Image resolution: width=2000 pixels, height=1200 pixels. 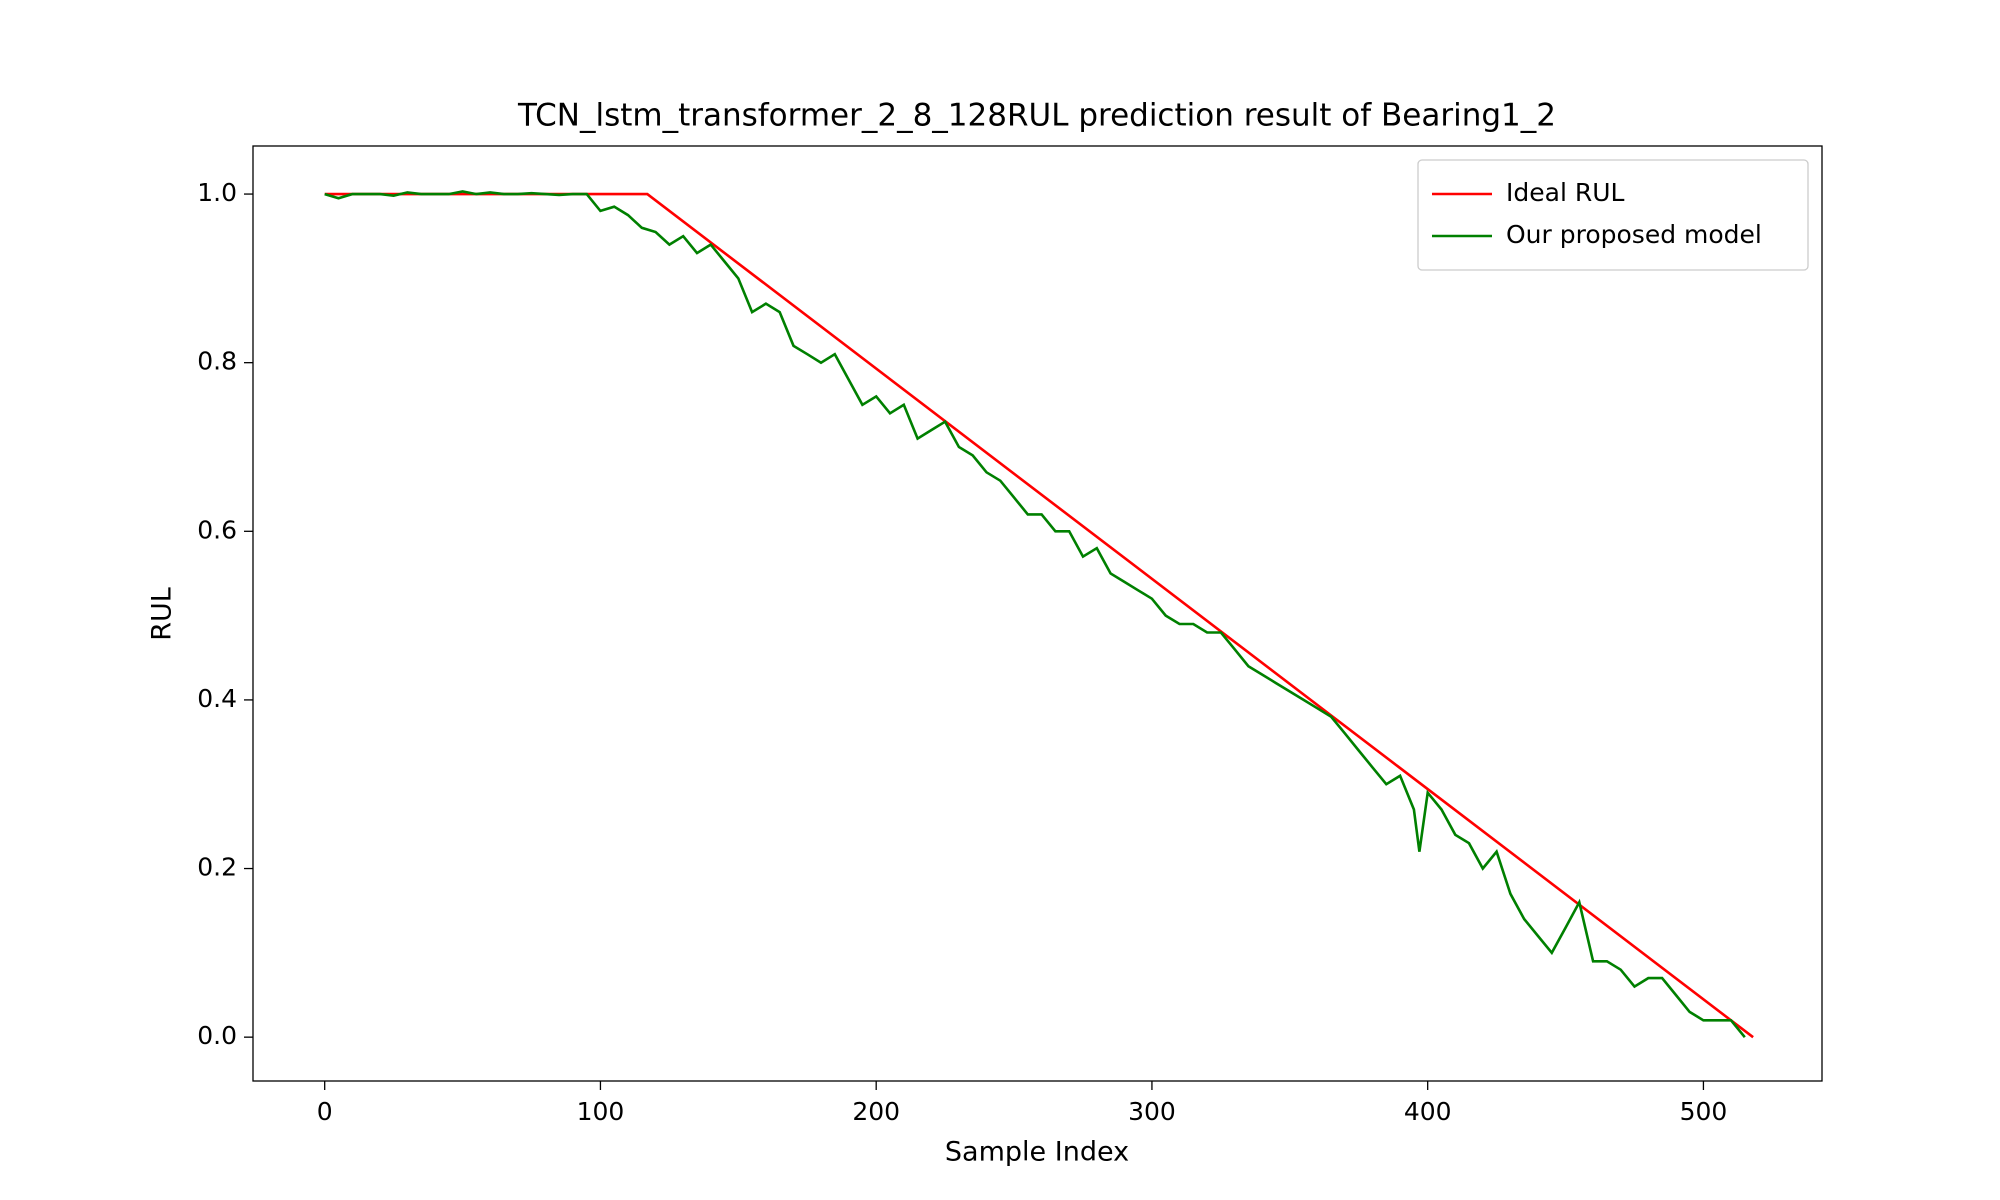 What do you see at coordinates (217, 192) in the screenshot?
I see `y-tick-label: 1.0` at bounding box center [217, 192].